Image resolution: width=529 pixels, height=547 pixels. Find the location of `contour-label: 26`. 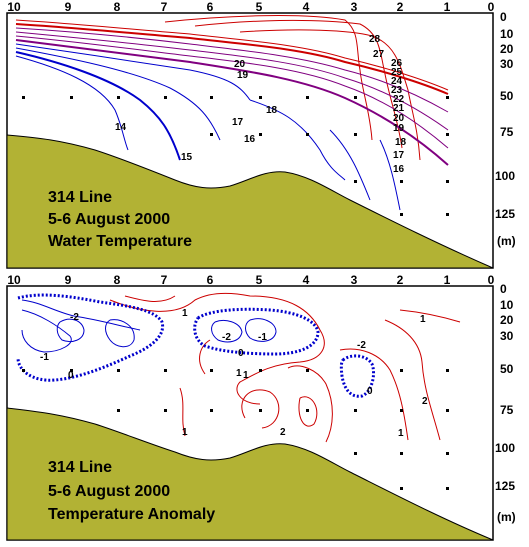

contour-label: 26 is located at coordinates (397, 63).